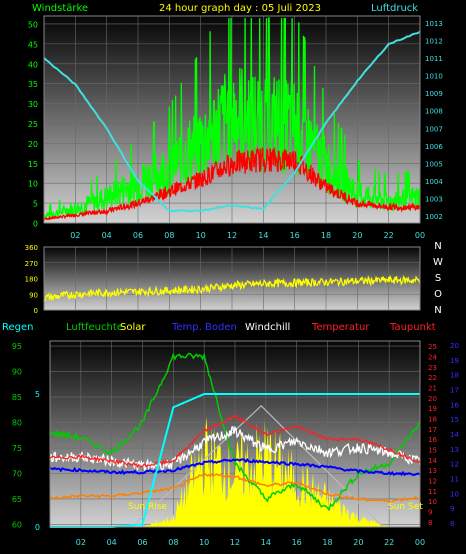 The width and height of the screenshot is (466, 554). I want to click on wind-tick-label: 5, so click(35, 204).